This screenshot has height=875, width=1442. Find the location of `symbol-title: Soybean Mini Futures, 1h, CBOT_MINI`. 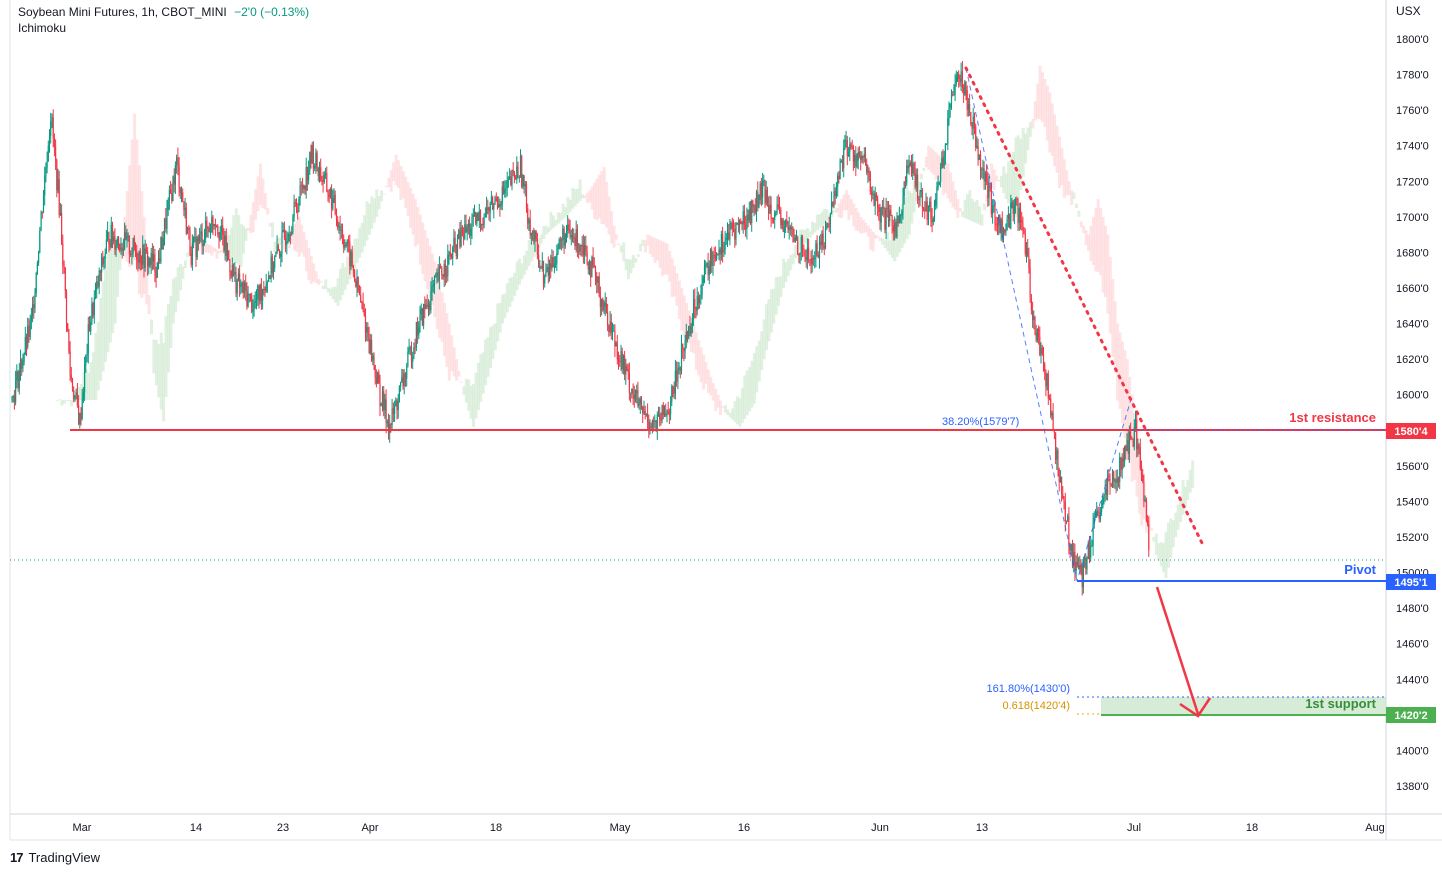

symbol-title: Soybean Mini Futures, 1h, CBOT_MINI is located at coordinates (122, 12).